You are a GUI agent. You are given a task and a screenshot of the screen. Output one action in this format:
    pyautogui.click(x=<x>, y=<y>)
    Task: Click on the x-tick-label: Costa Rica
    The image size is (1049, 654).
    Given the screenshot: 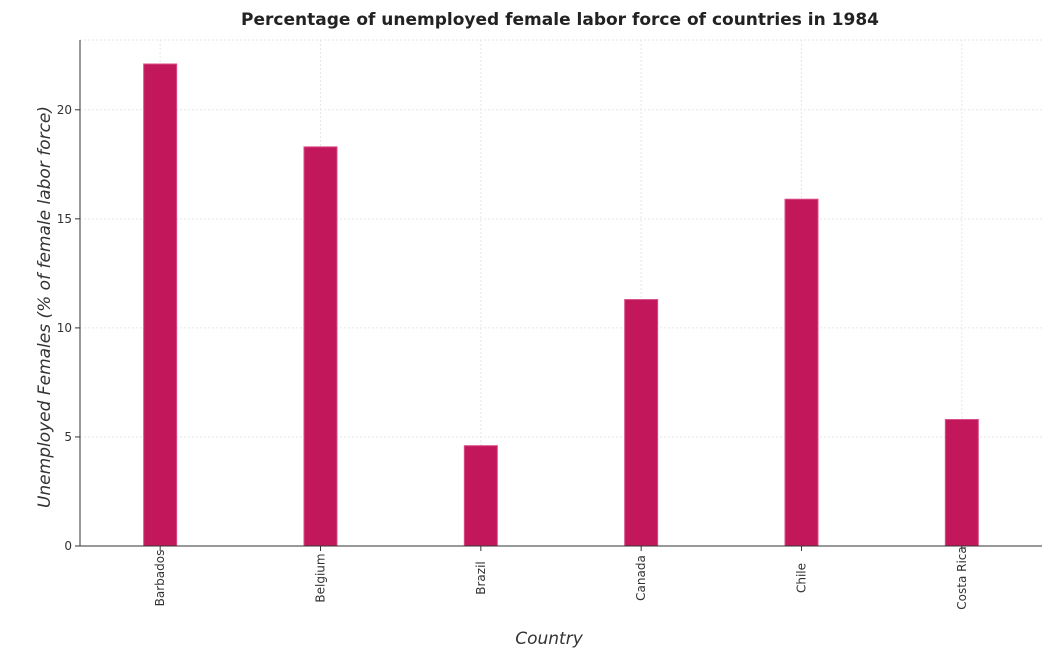 What is the action you would take?
    pyautogui.click(x=962, y=577)
    